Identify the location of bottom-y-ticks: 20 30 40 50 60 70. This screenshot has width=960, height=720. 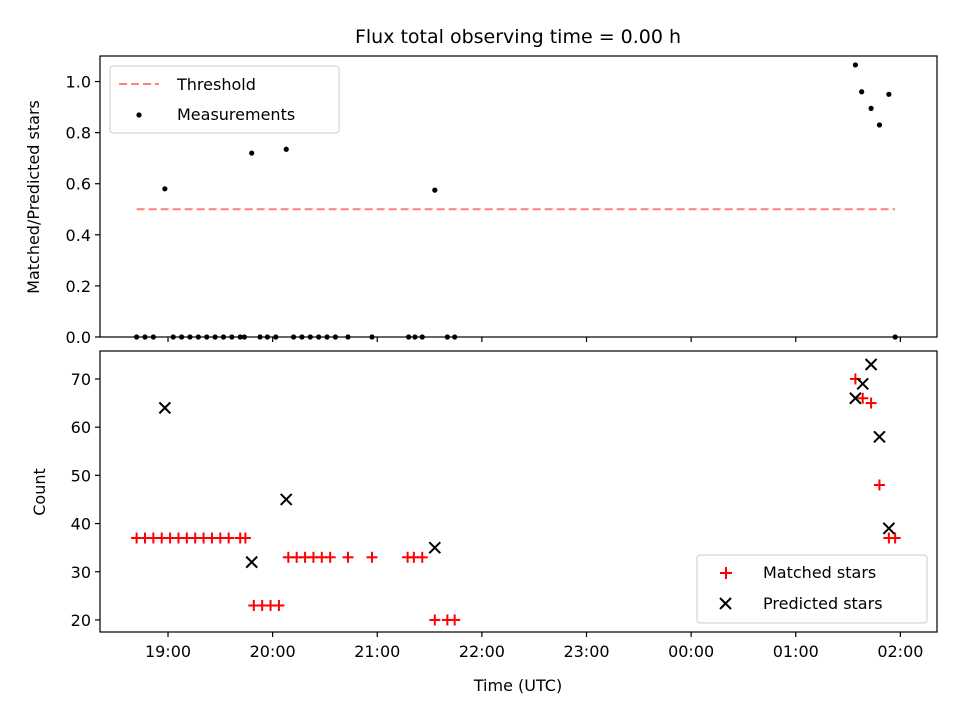
(85, 500).